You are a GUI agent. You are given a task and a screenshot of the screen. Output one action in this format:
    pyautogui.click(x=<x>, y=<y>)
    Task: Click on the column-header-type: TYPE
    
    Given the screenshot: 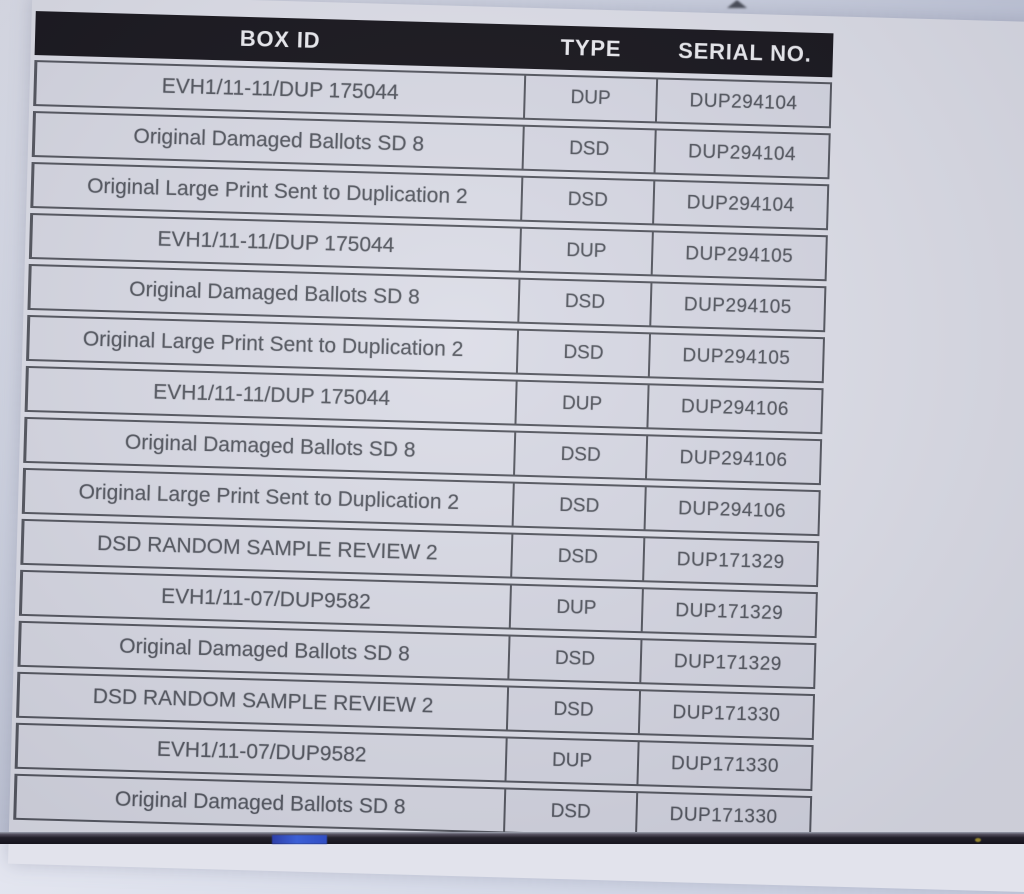 What is the action you would take?
    pyautogui.click(x=591, y=48)
    